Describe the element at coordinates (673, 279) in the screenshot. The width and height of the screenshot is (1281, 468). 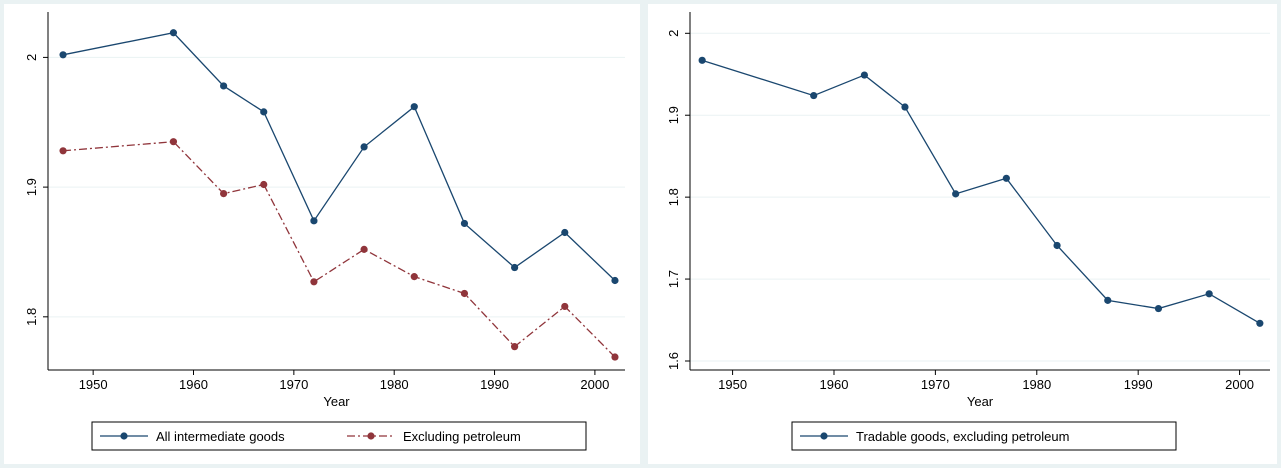
I see `y-tick-label: 1.7` at that location.